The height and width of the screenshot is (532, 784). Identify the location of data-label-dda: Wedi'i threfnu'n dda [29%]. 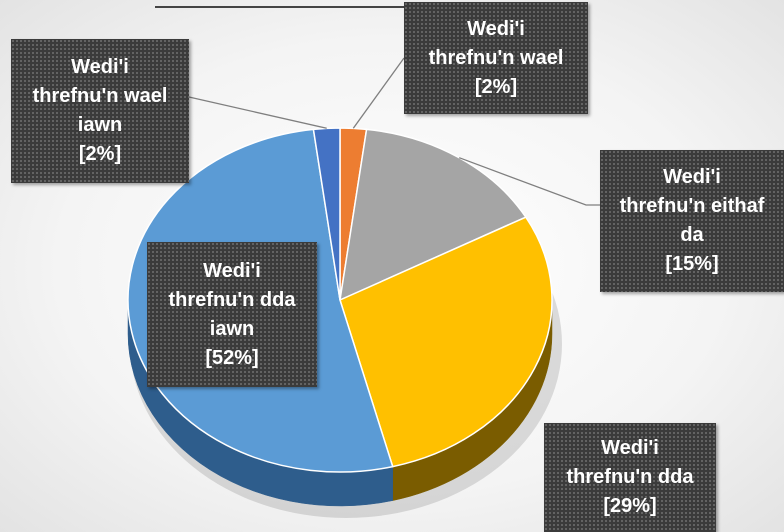
(630, 477).